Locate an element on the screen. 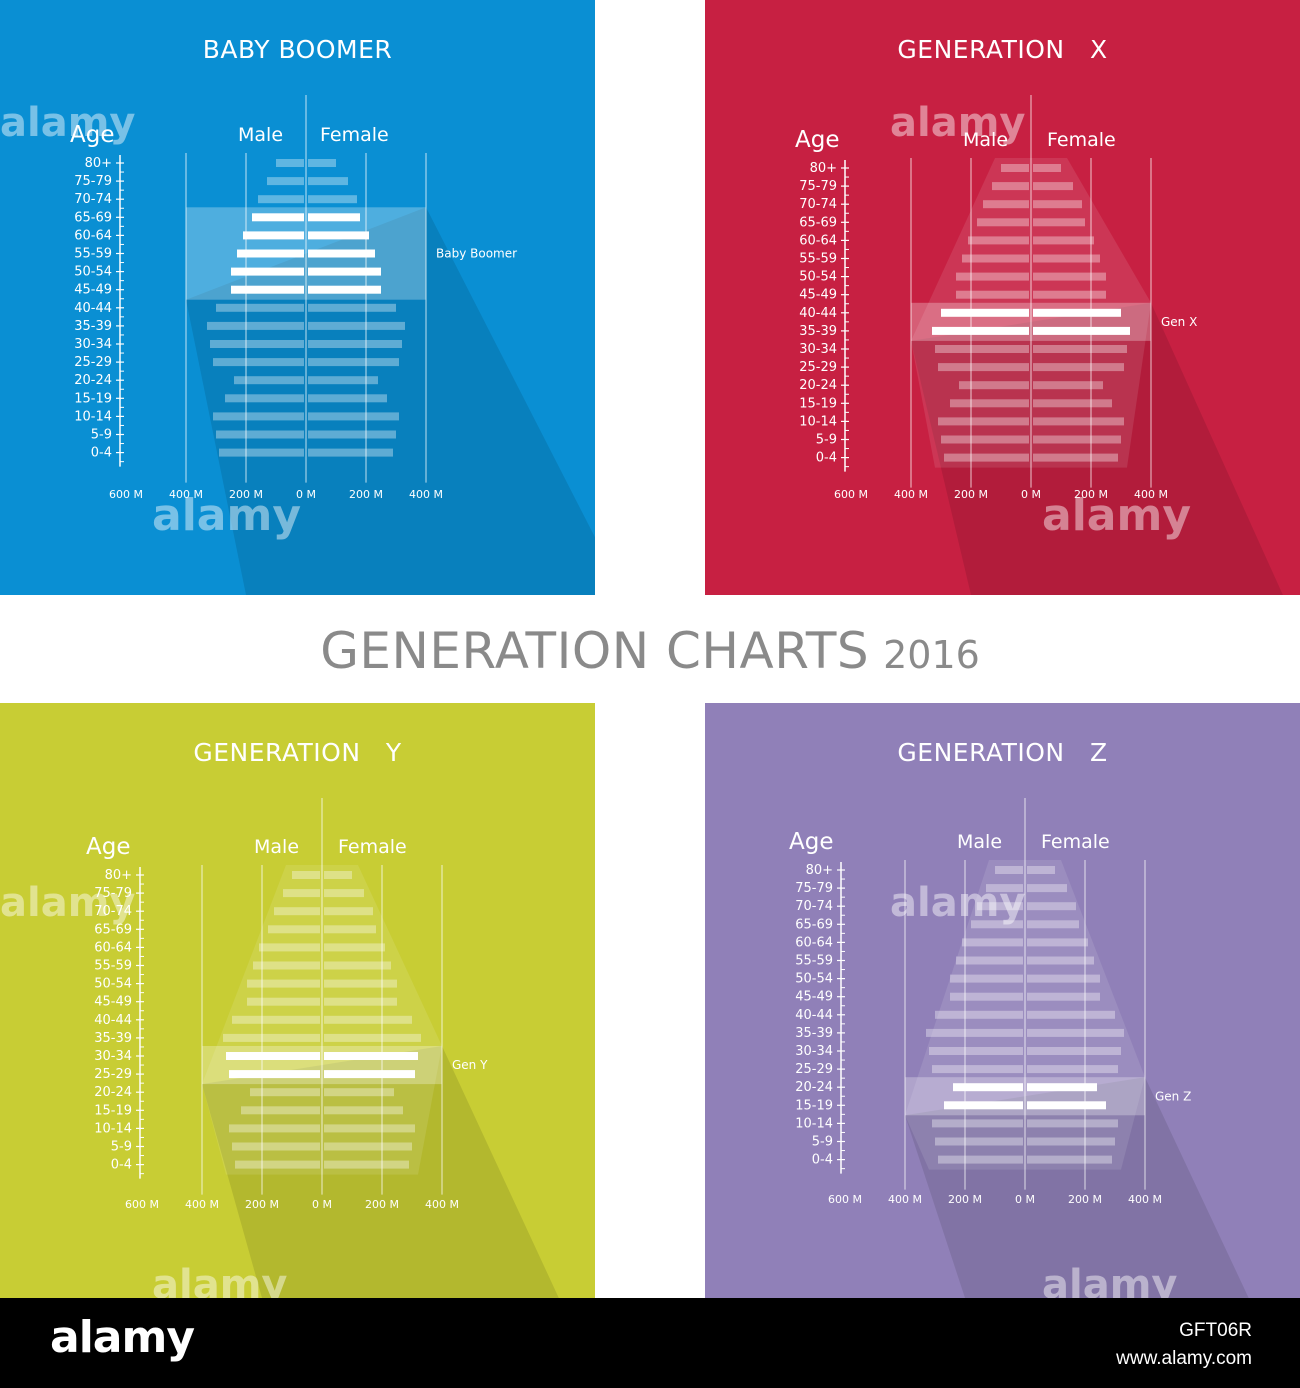  long-shadow is located at coordinates (398, 1172).